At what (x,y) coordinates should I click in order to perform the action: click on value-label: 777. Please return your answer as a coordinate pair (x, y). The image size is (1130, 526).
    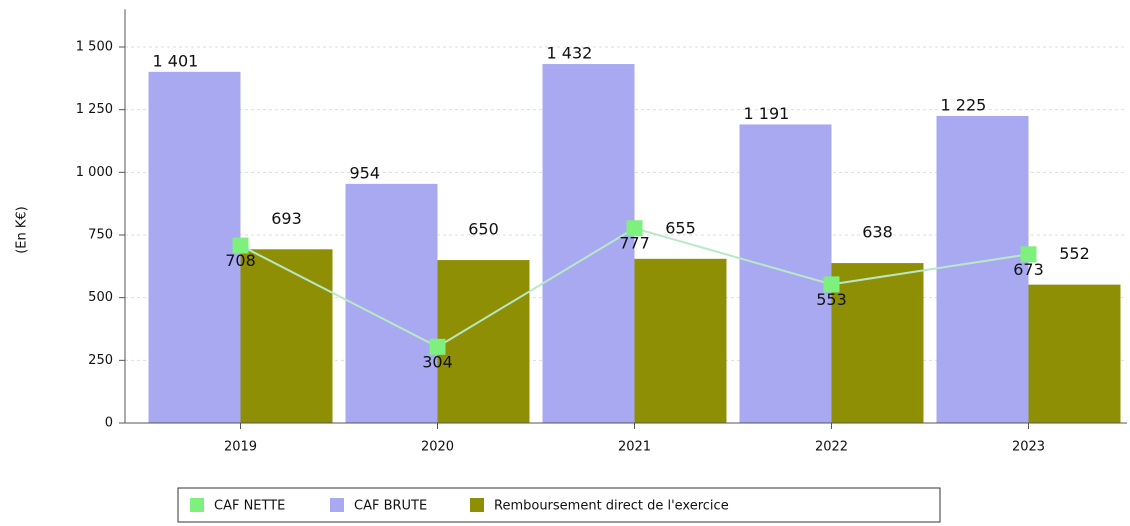
    Looking at the image, I should click on (634, 243).